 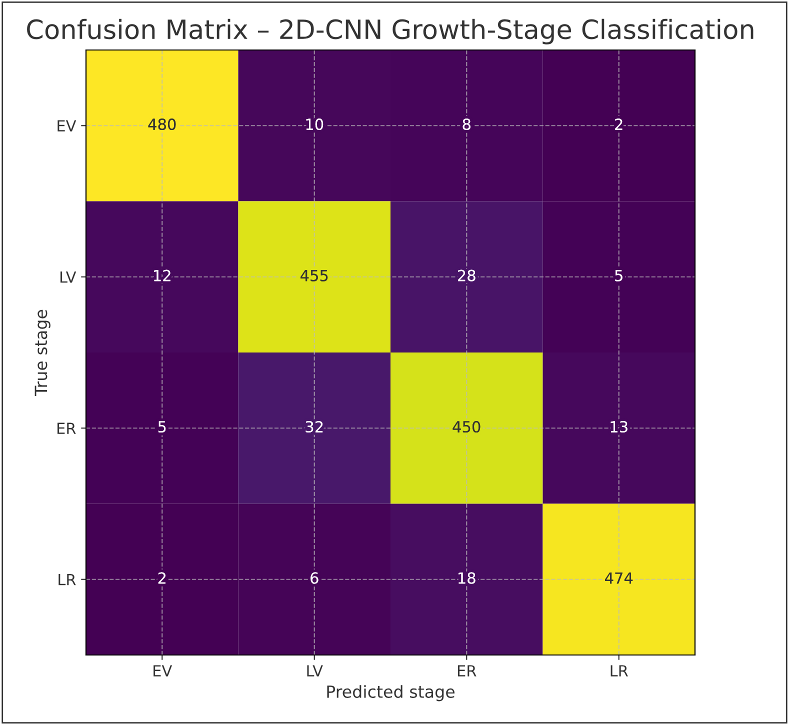 I want to click on y-tick-label: LR, so click(x=67, y=580).